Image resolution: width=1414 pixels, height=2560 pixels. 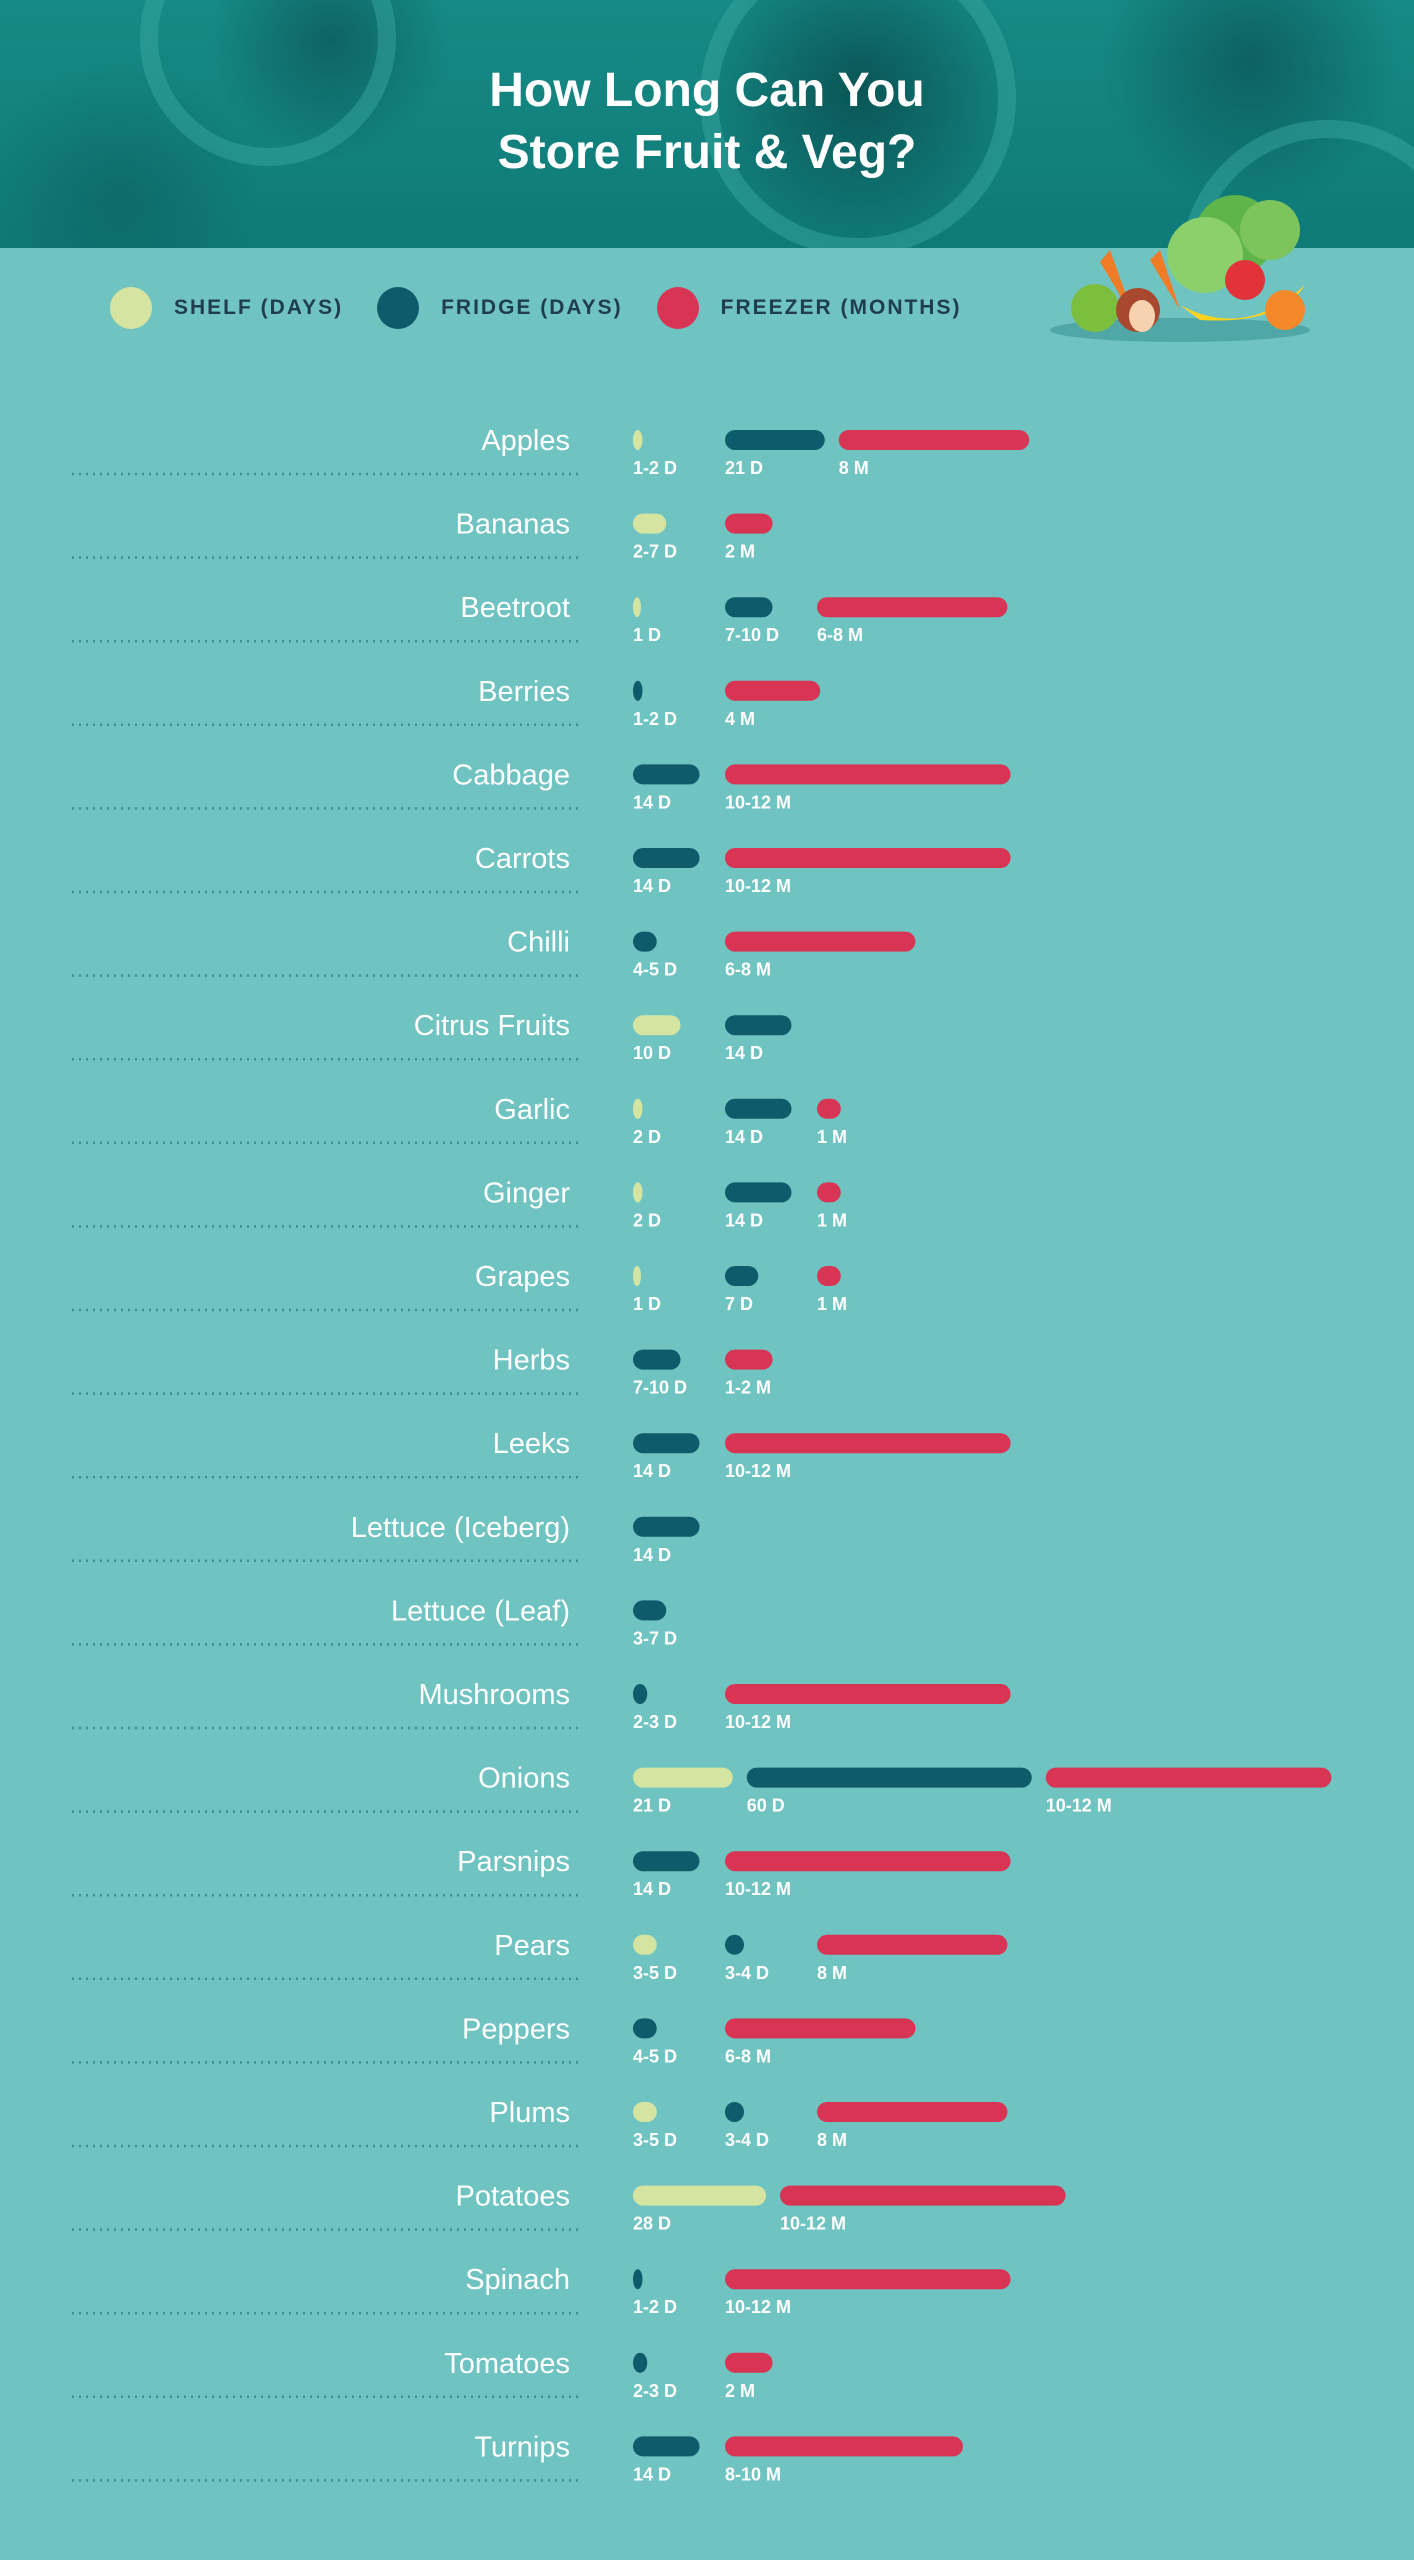 I want to click on row-label: Lettuce (Leaf), so click(x=480, y=1611).